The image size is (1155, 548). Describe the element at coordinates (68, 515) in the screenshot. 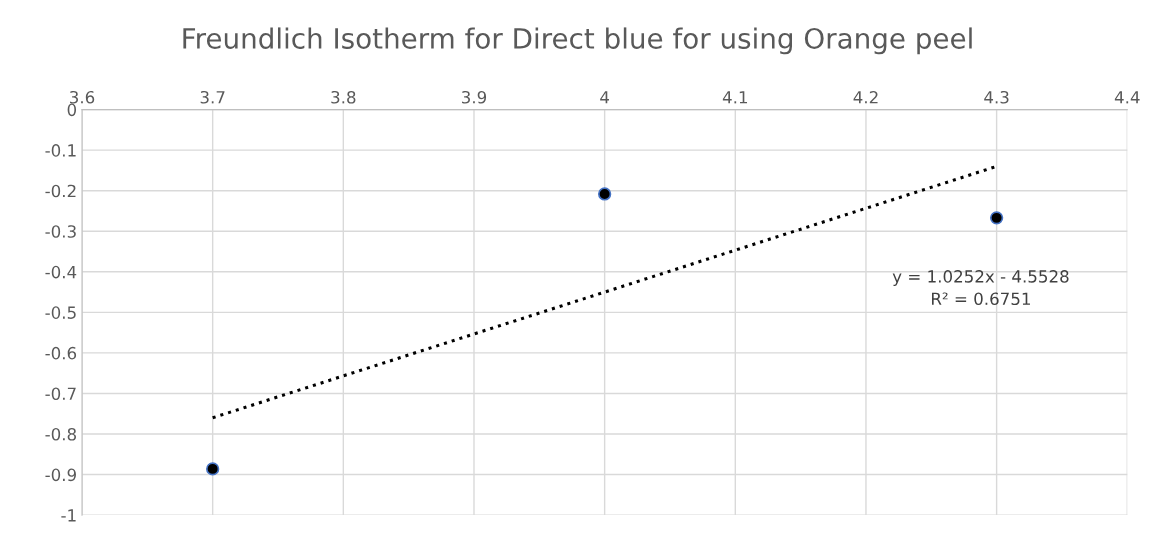

I see `y-tick-label: -1` at that location.